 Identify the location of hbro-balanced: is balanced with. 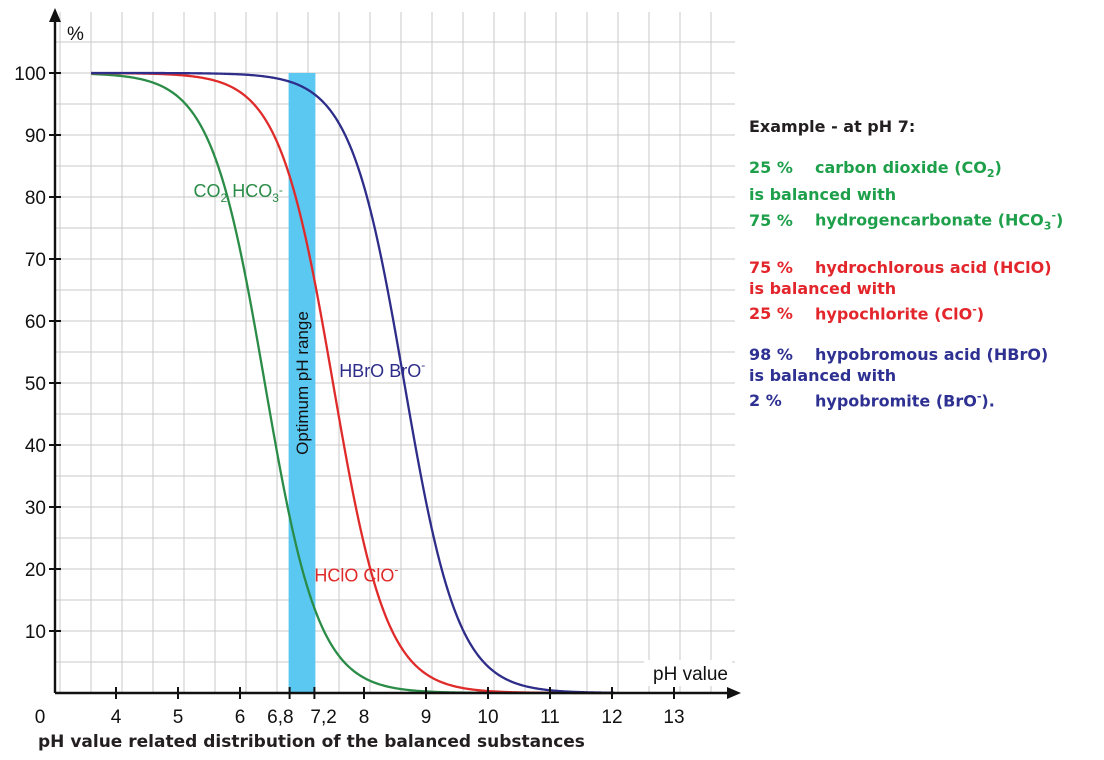
(823, 376).